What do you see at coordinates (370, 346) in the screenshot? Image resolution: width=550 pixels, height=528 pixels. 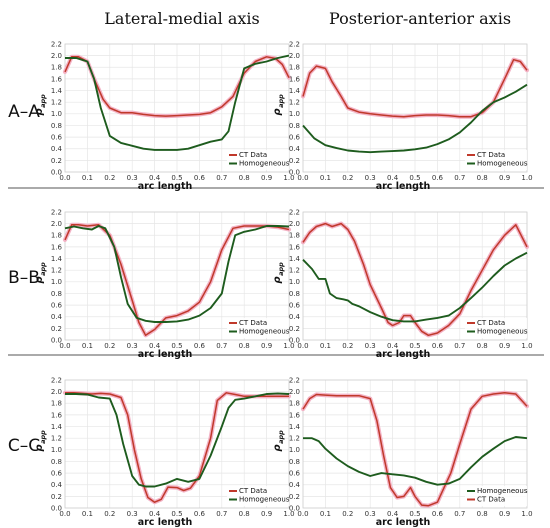 I see `x-tick-label: 0.3` at bounding box center [370, 346].